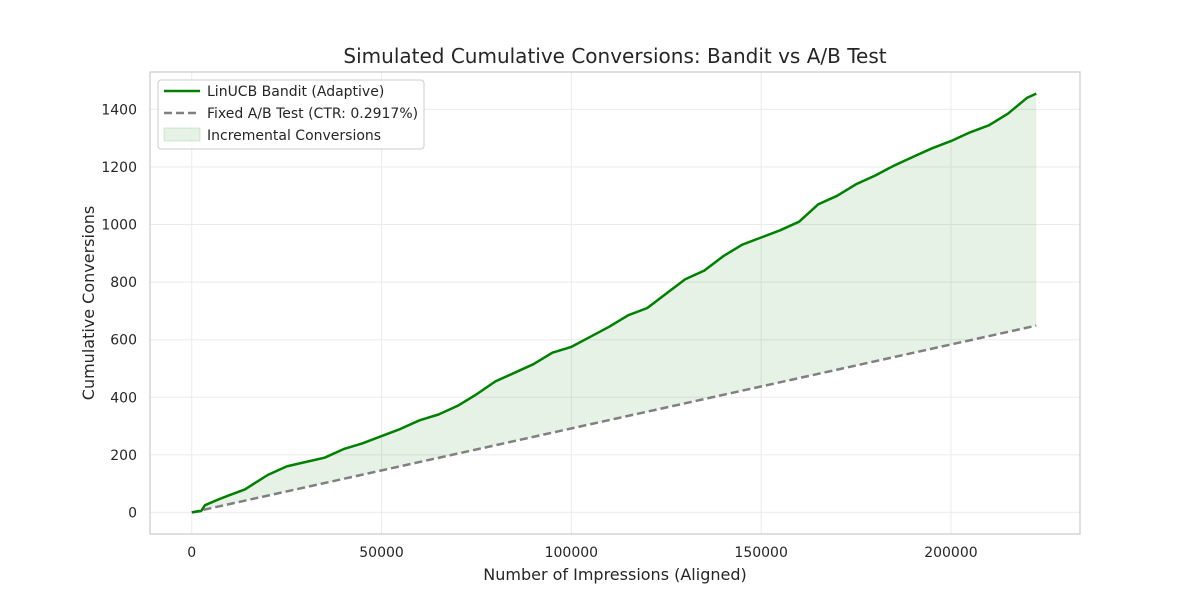  Describe the element at coordinates (312, 114) in the screenshot. I see `legend-label-ab-test: Fixed A/B Test (CTR: 0.2917%)` at that location.